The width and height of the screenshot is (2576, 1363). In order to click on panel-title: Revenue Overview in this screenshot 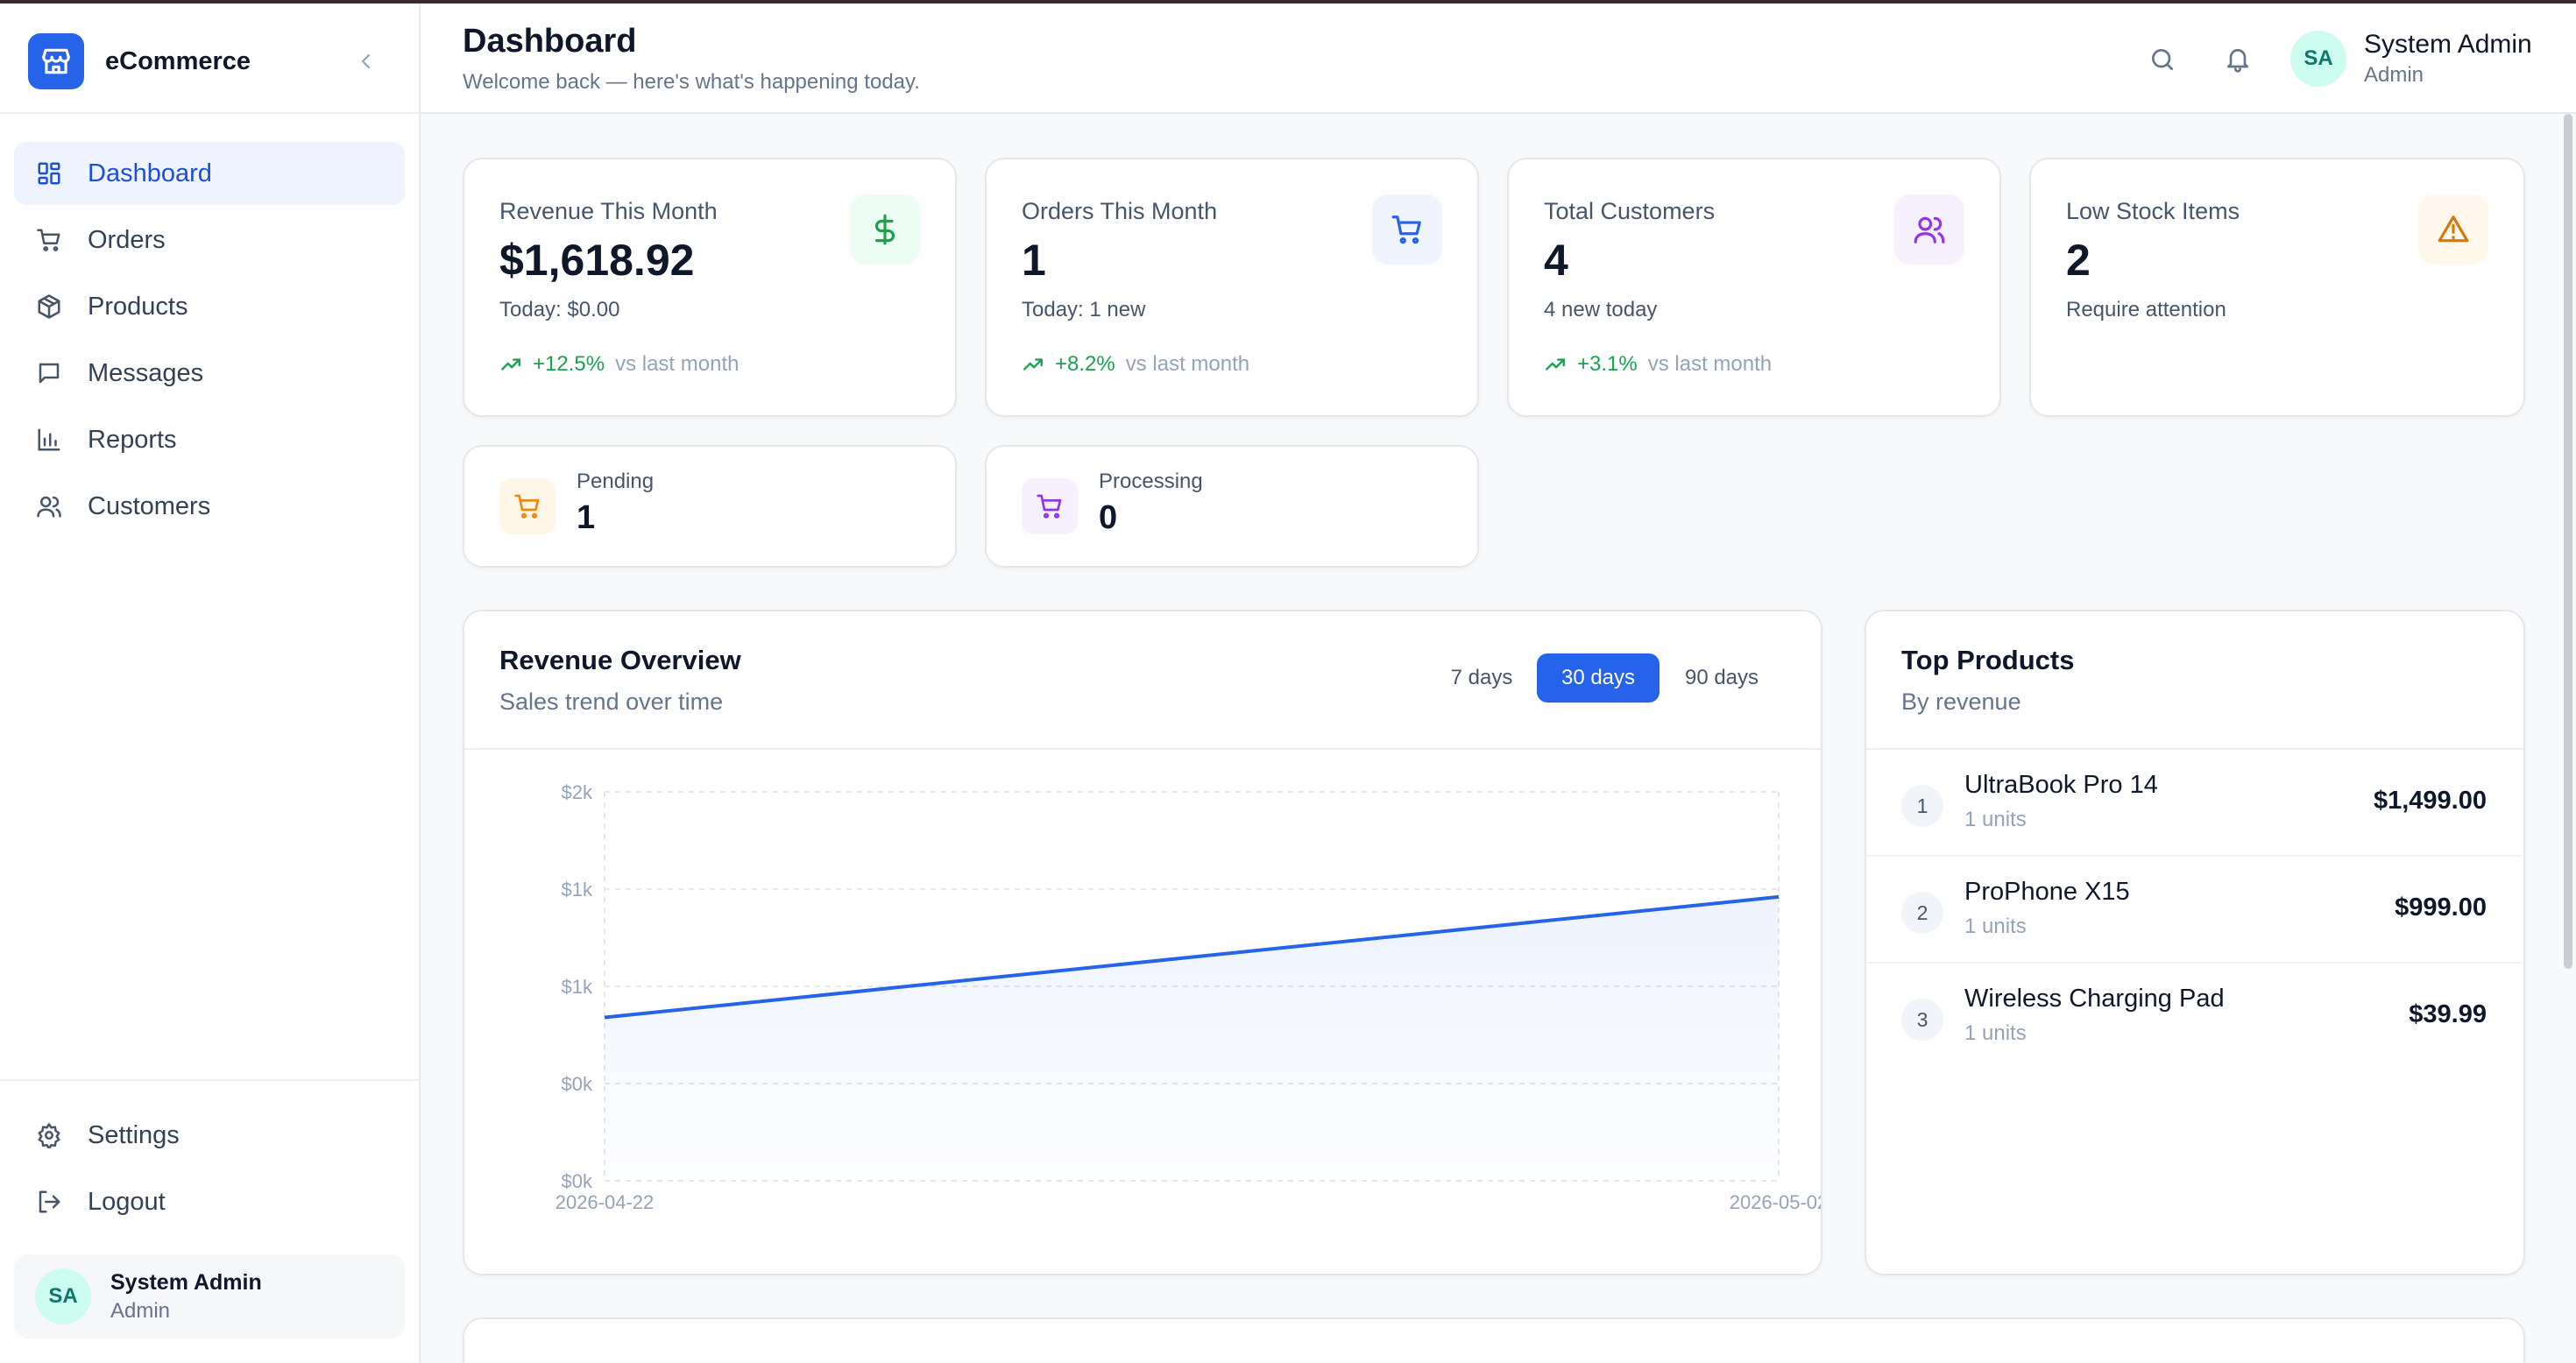, I will do `click(620, 660)`.